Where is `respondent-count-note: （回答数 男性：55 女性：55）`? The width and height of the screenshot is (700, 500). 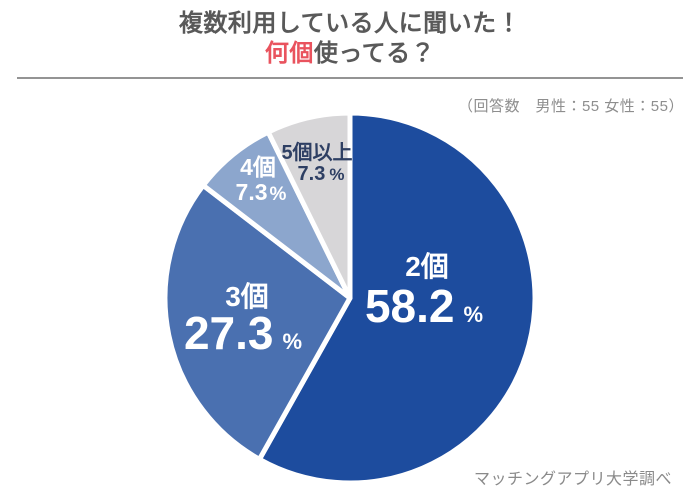
respondent-count-note: （回答数 男性：55 女性：55） is located at coordinates (570, 106).